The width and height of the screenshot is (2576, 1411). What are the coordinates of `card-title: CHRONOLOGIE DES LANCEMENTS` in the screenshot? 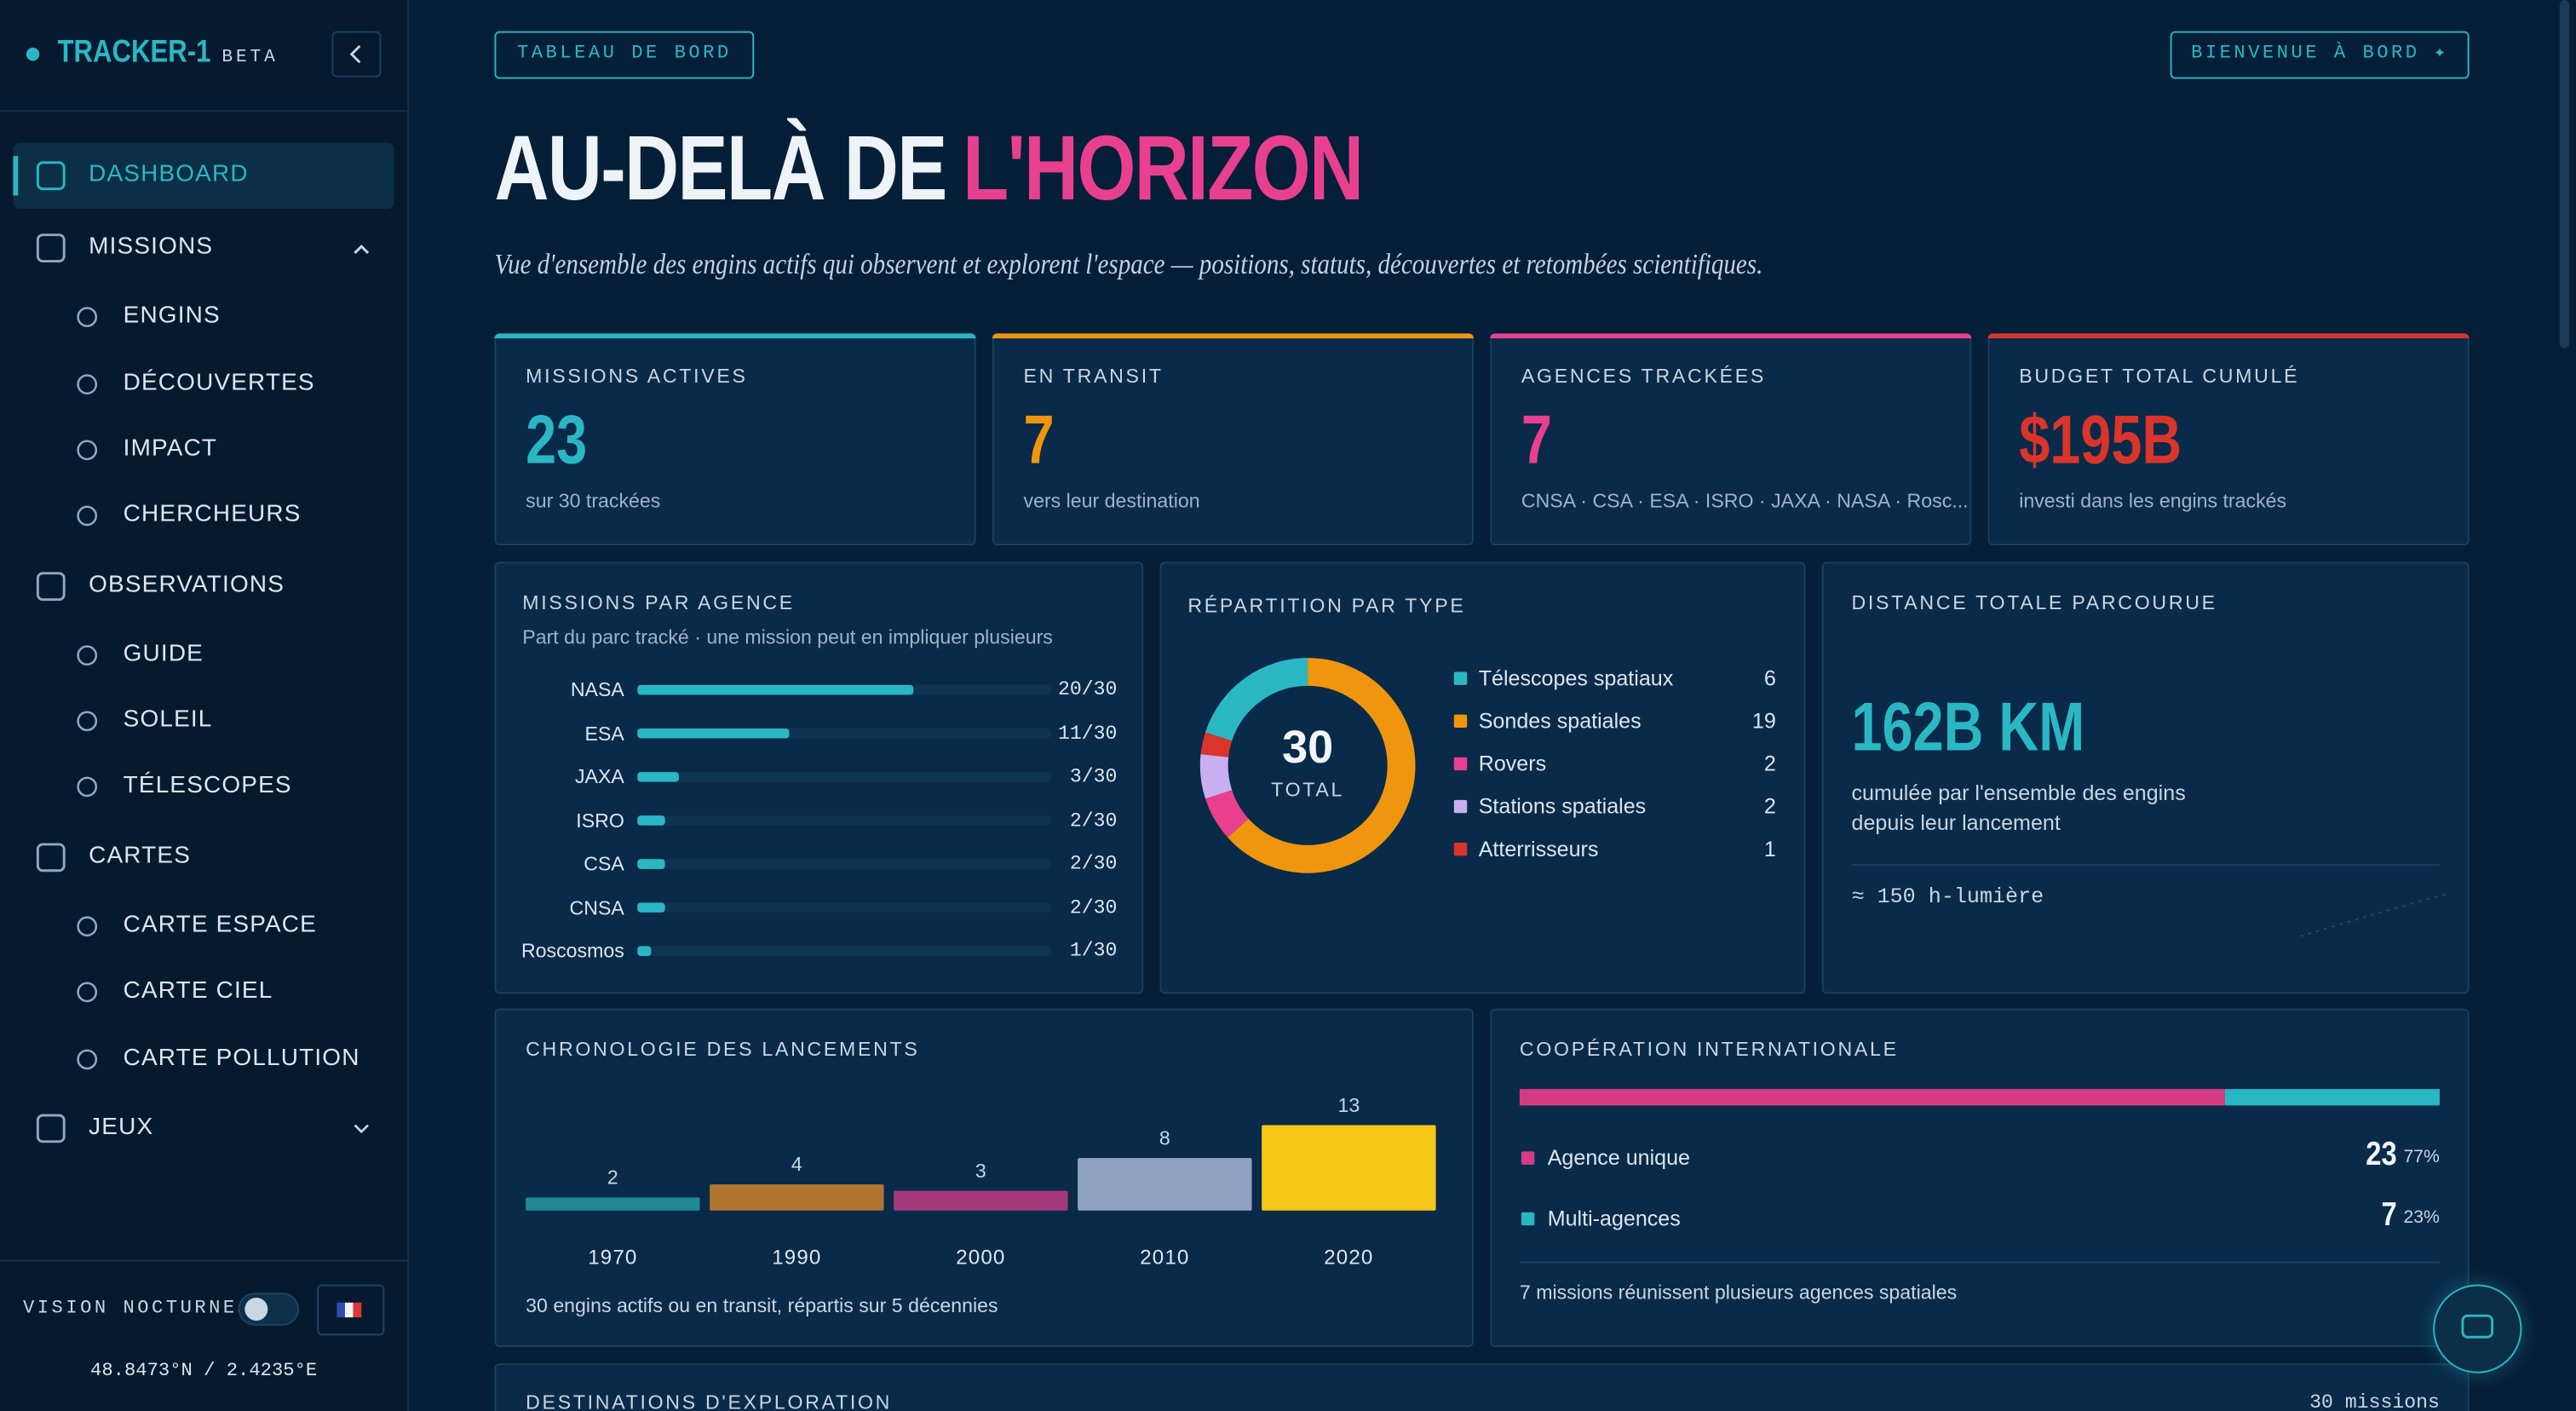 It's located at (723, 1049).